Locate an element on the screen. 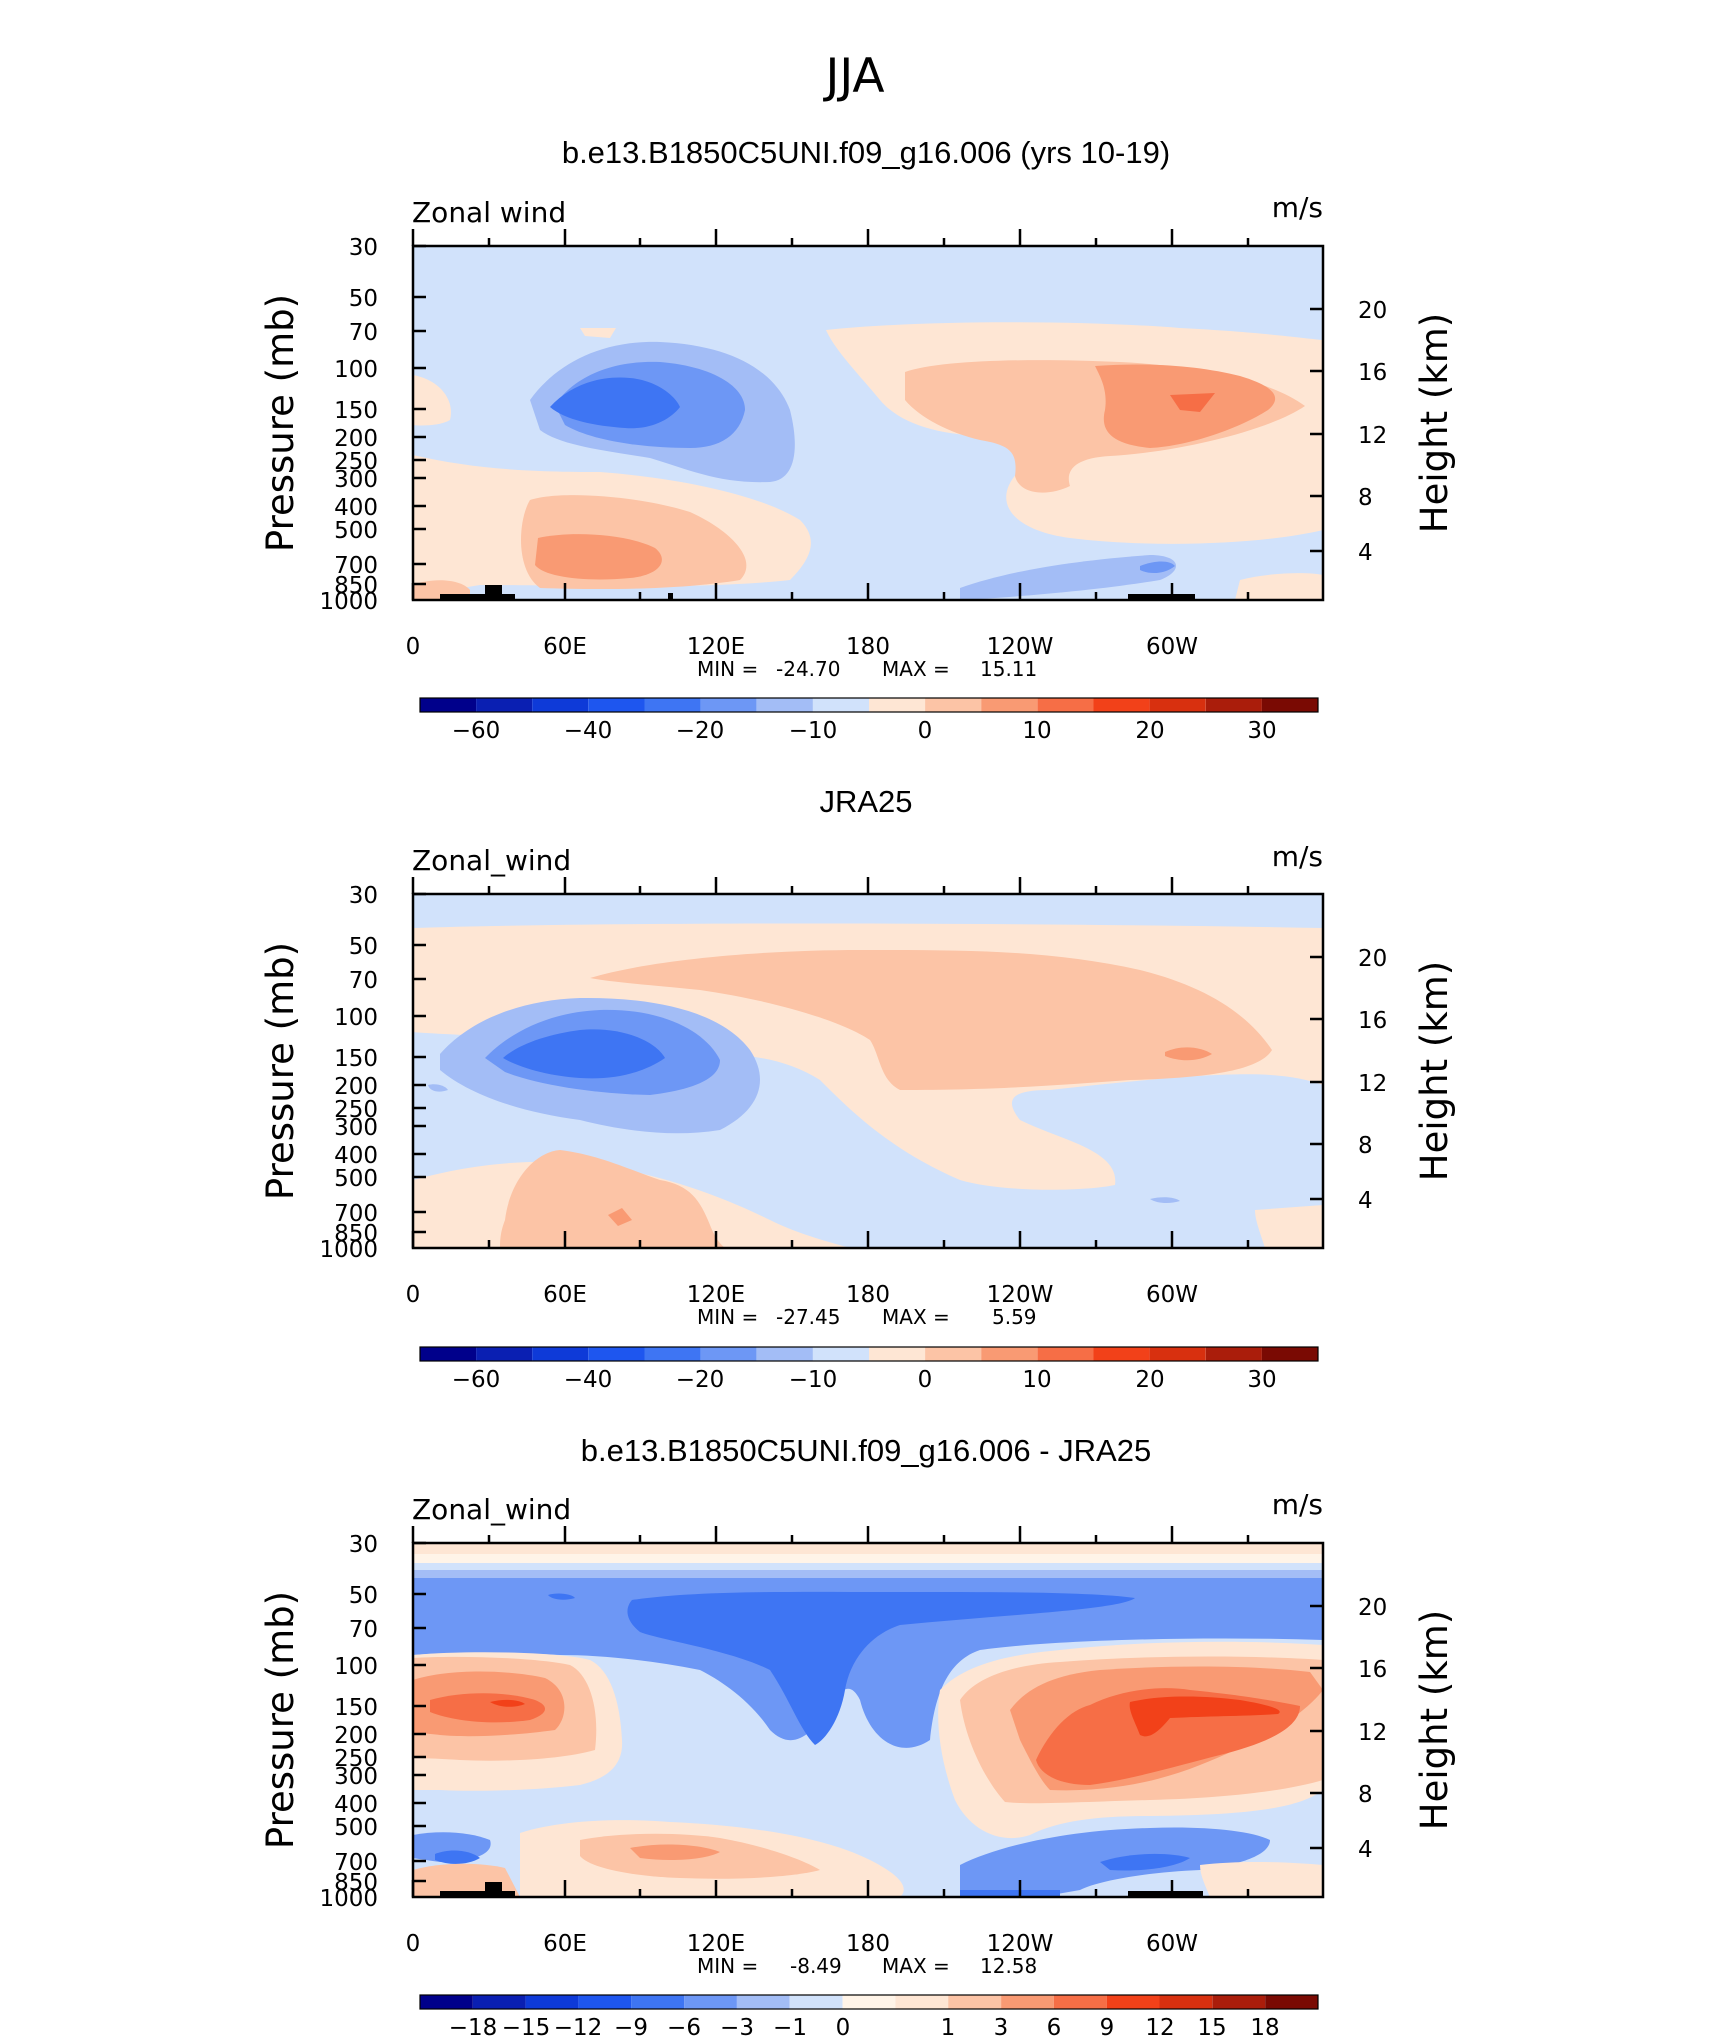  colorbar-label: 30 is located at coordinates (1261, 731).